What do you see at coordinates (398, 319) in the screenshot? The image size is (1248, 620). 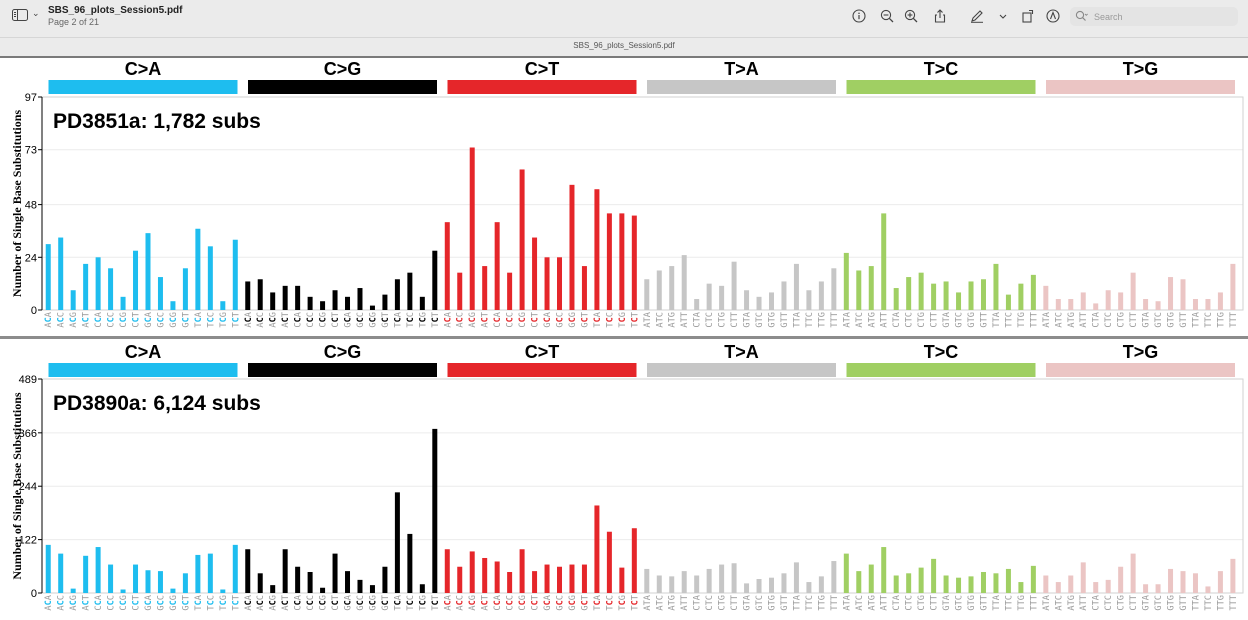 I see `context-label: TCA` at bounding box center [398, 319].